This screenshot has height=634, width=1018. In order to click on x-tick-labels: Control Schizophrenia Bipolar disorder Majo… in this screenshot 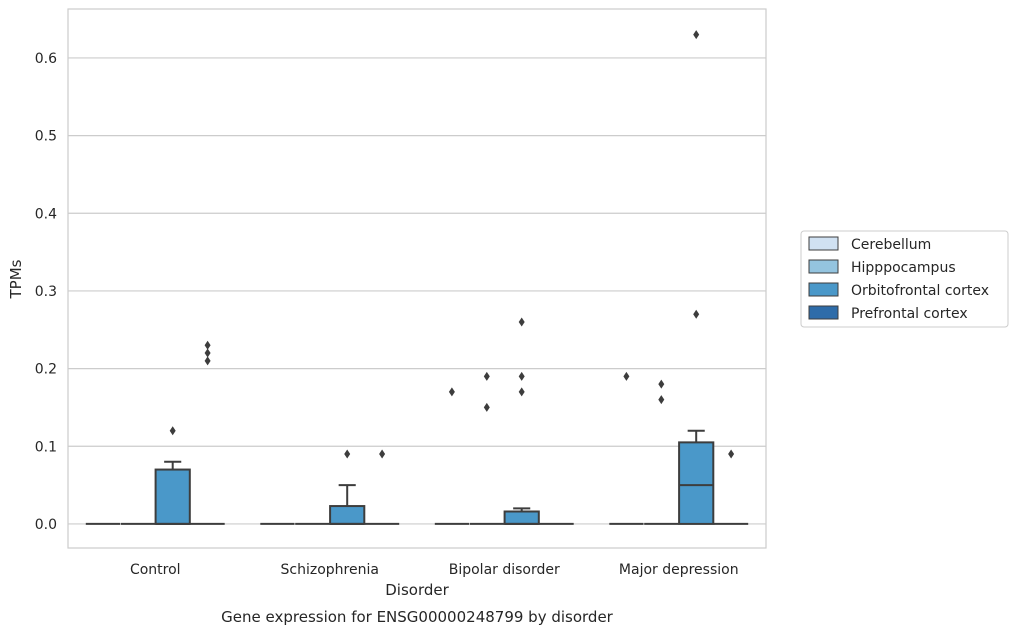, I will do `click(434, 570)`.